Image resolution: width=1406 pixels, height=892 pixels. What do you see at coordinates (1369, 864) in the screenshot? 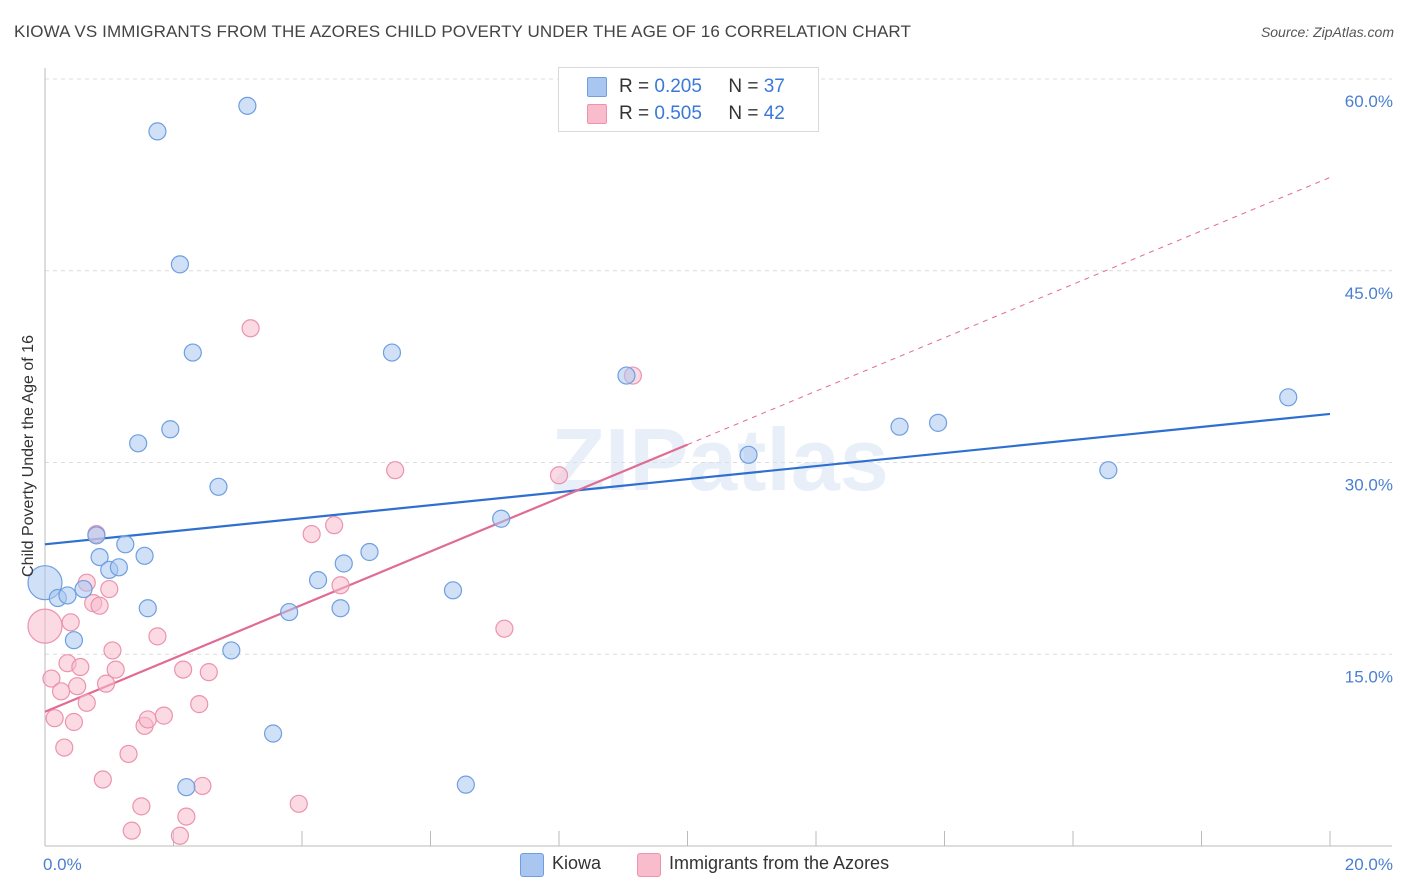
I see `x-tick-label: 20.0%` at bounding box center [1369, 864].